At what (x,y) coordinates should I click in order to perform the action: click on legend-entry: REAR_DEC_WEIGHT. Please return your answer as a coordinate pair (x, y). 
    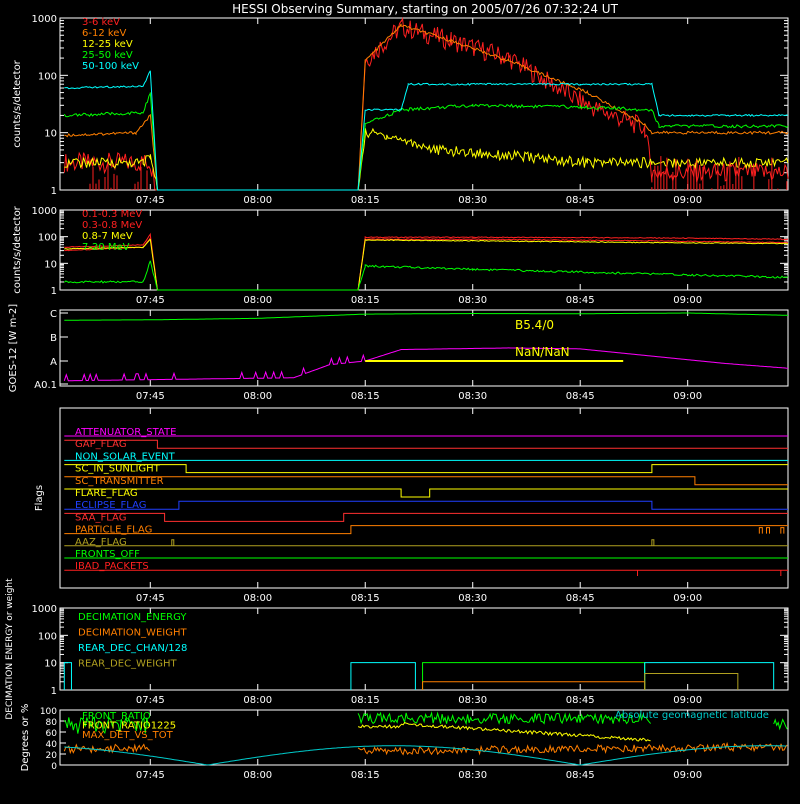
    Looking at the image, I should click on (127, 664).